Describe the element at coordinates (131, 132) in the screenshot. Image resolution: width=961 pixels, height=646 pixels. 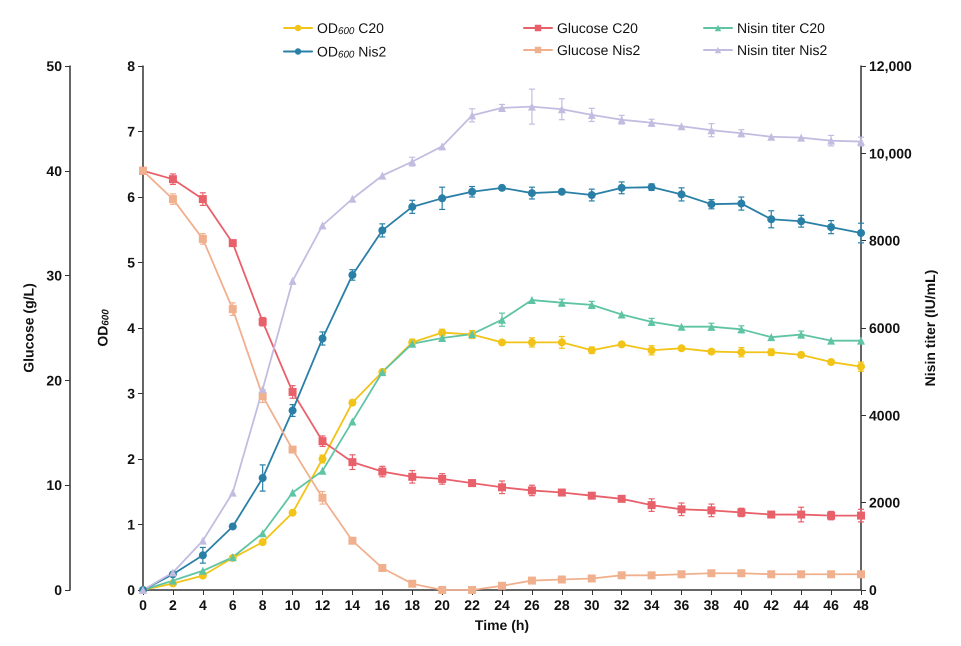
I see `y-tick-label: 7` at that location.